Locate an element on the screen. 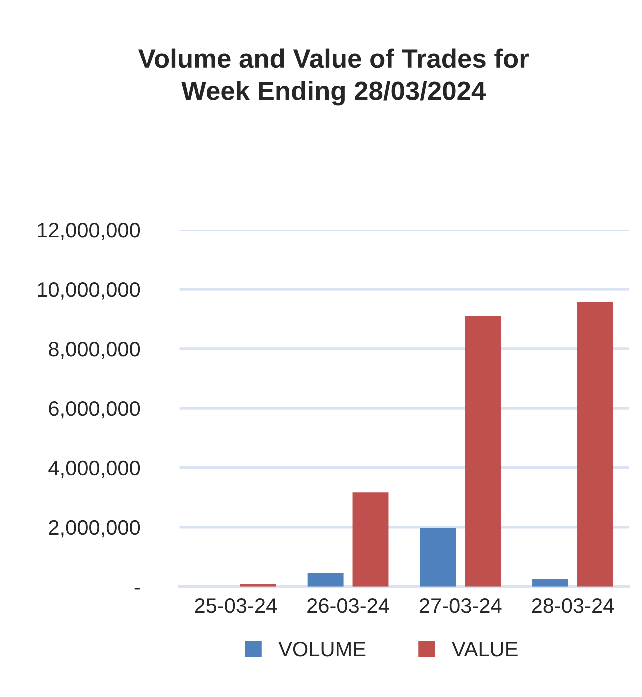  y-tick-label: 4,000,000 is located at coordinates (94, 469).